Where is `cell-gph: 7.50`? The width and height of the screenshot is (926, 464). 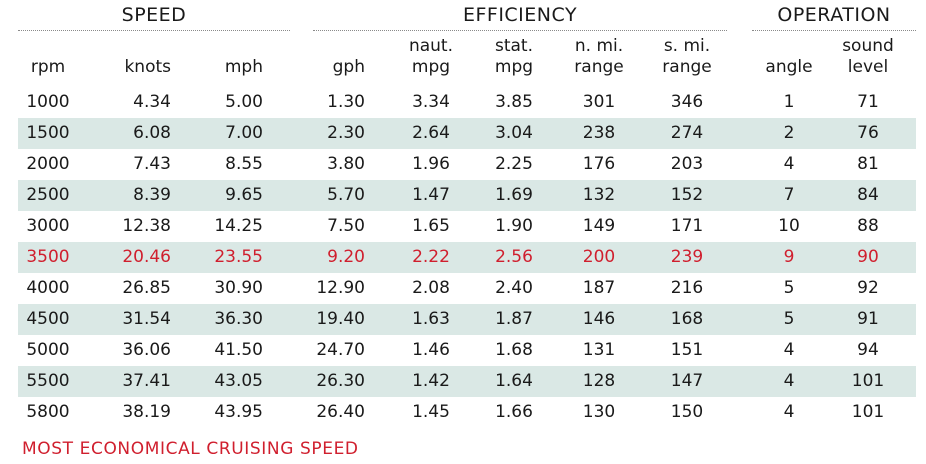
cell-gph: 7.50 is located at coordinates (346, 226).